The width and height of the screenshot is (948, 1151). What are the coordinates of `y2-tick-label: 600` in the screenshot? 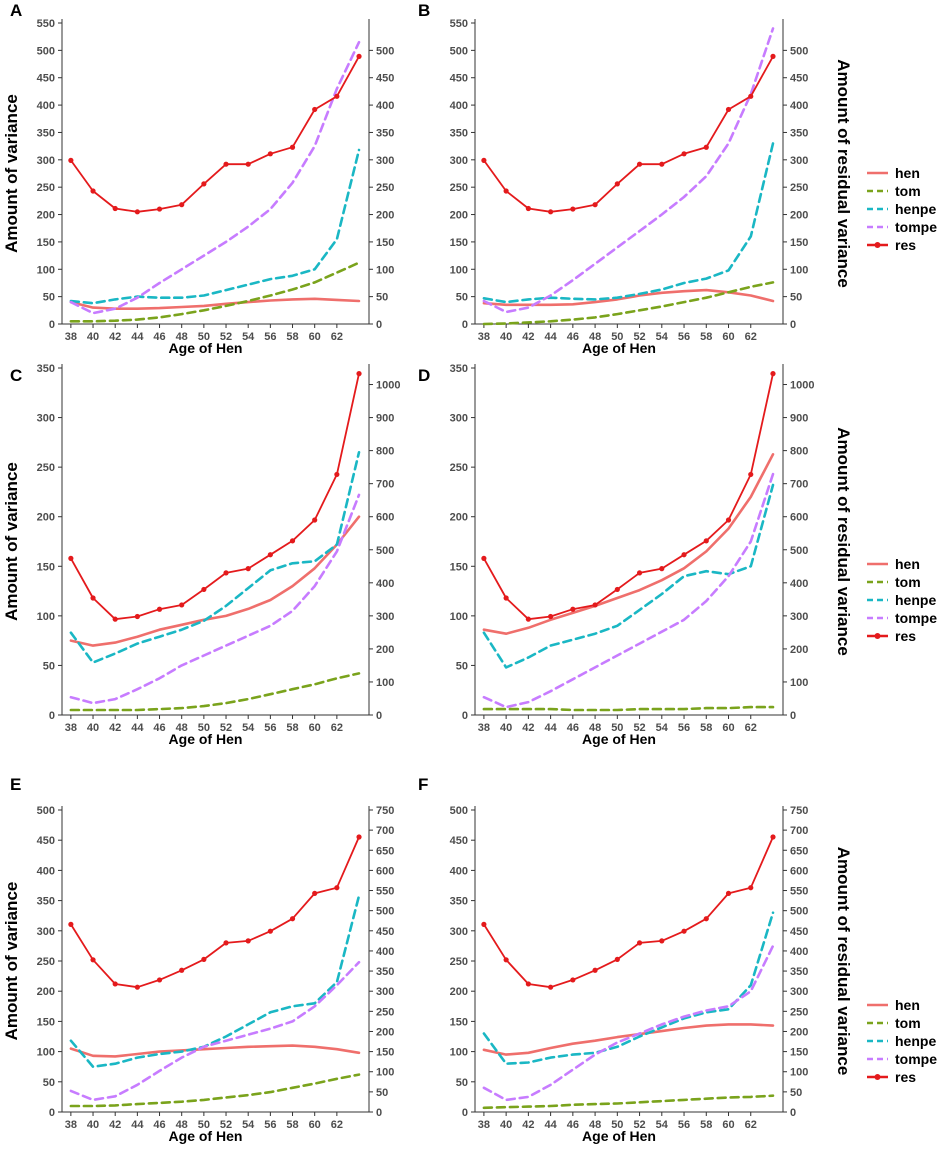 It's located at (799, 518).